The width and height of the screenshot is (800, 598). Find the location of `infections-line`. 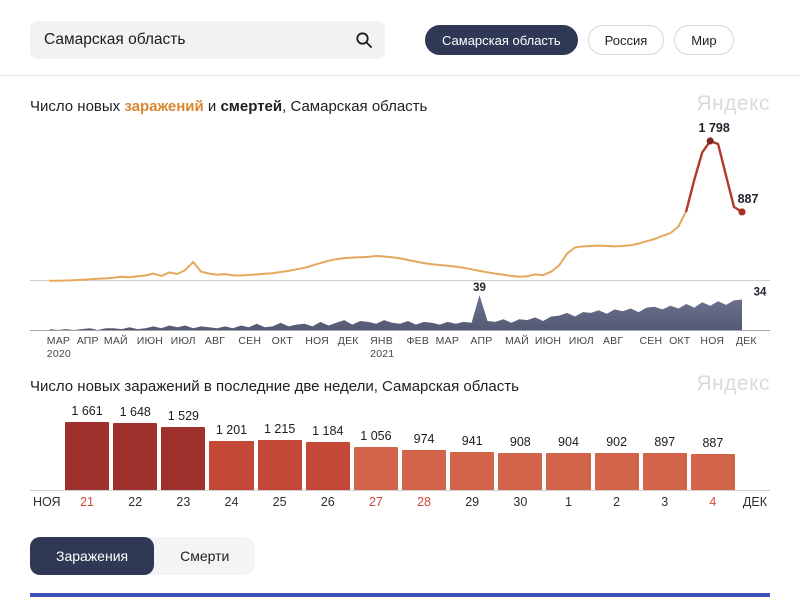

infections-line is located at coordinates (368, 245).